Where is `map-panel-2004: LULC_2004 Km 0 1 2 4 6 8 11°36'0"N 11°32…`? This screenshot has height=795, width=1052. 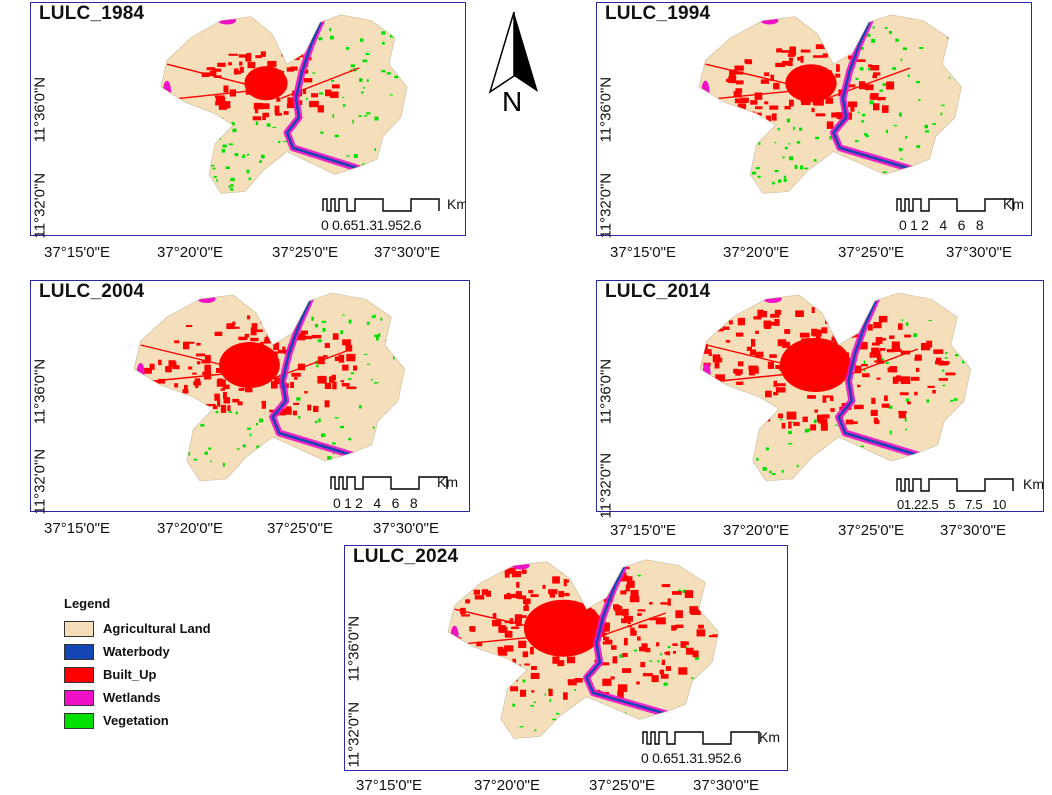 map-panel-2004: LULC_2004 Km 0 1 2 4 6 8 11°36'0"N 11°32… is located at coordinates (250, 410).